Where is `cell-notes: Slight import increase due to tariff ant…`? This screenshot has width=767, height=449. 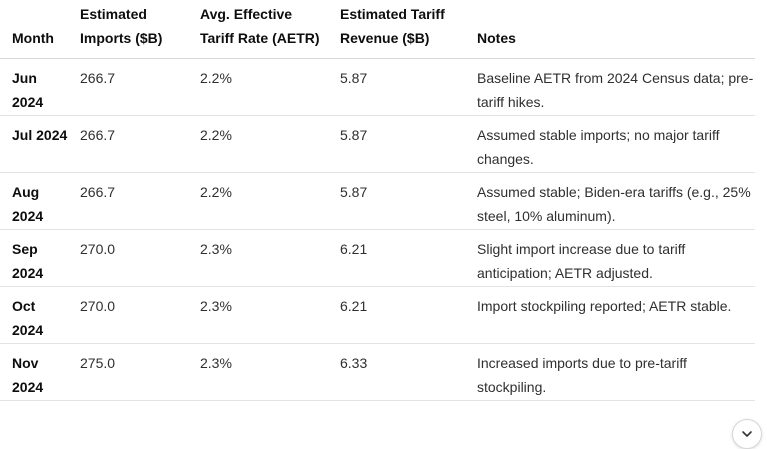
cell-notes: Slight import increase due to tariff ant… is located at coordinates (581, 261).